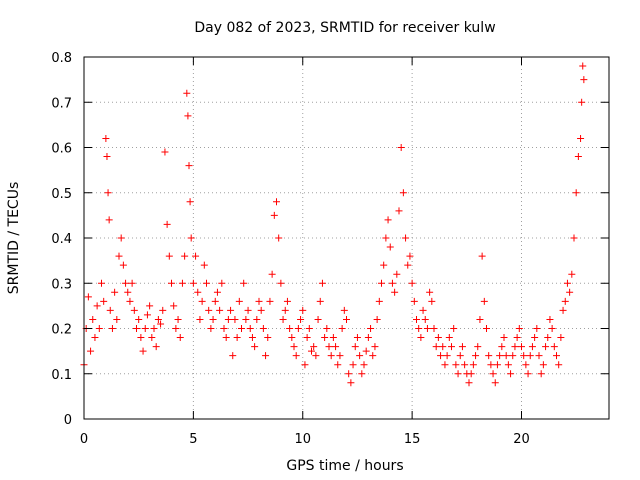 The image size is (640, 480). What do you see at coordinates (61, 149) in the screenshot?
I see `y-tick-label: 0.6` at bounding box center [61, 149].